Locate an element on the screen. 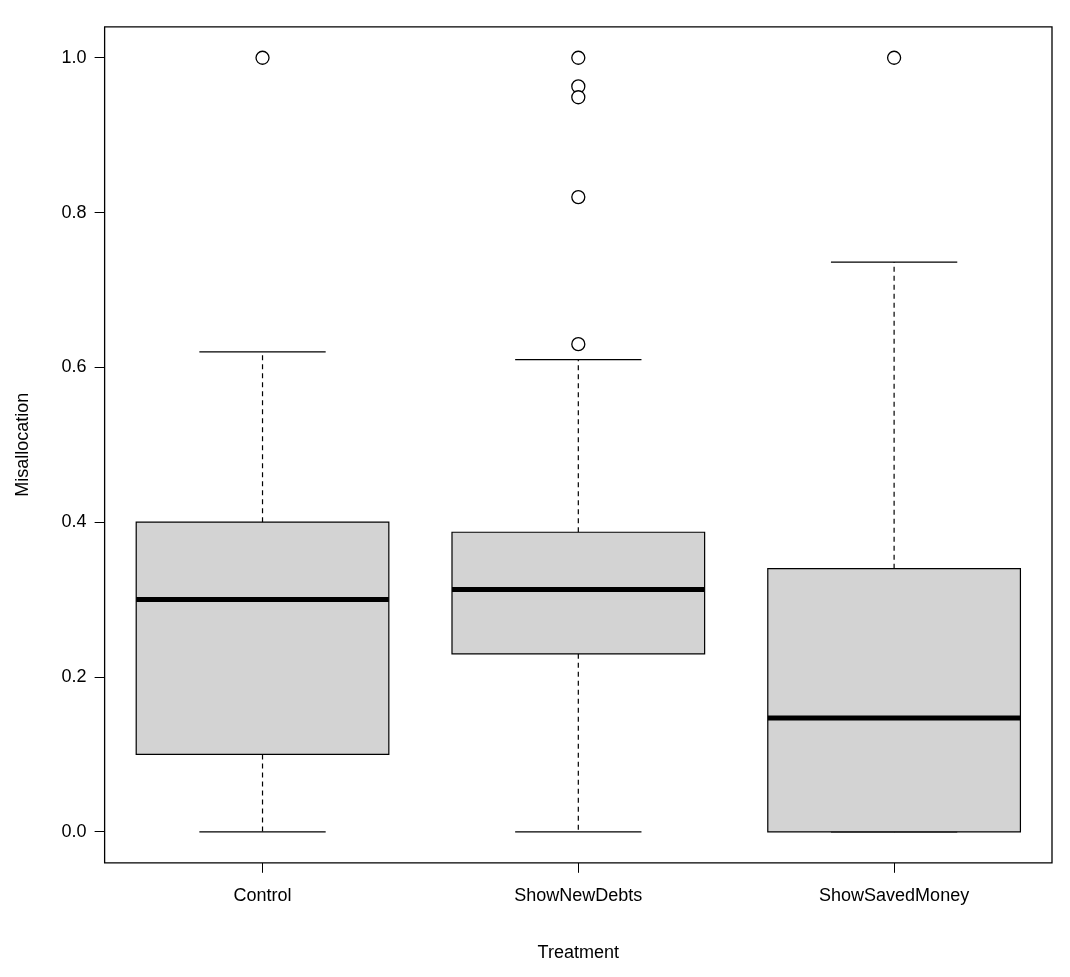 This screenshot has height=977, width=1070. x-tick-label: ShowNewDebts is located at coordinates (578, 894).